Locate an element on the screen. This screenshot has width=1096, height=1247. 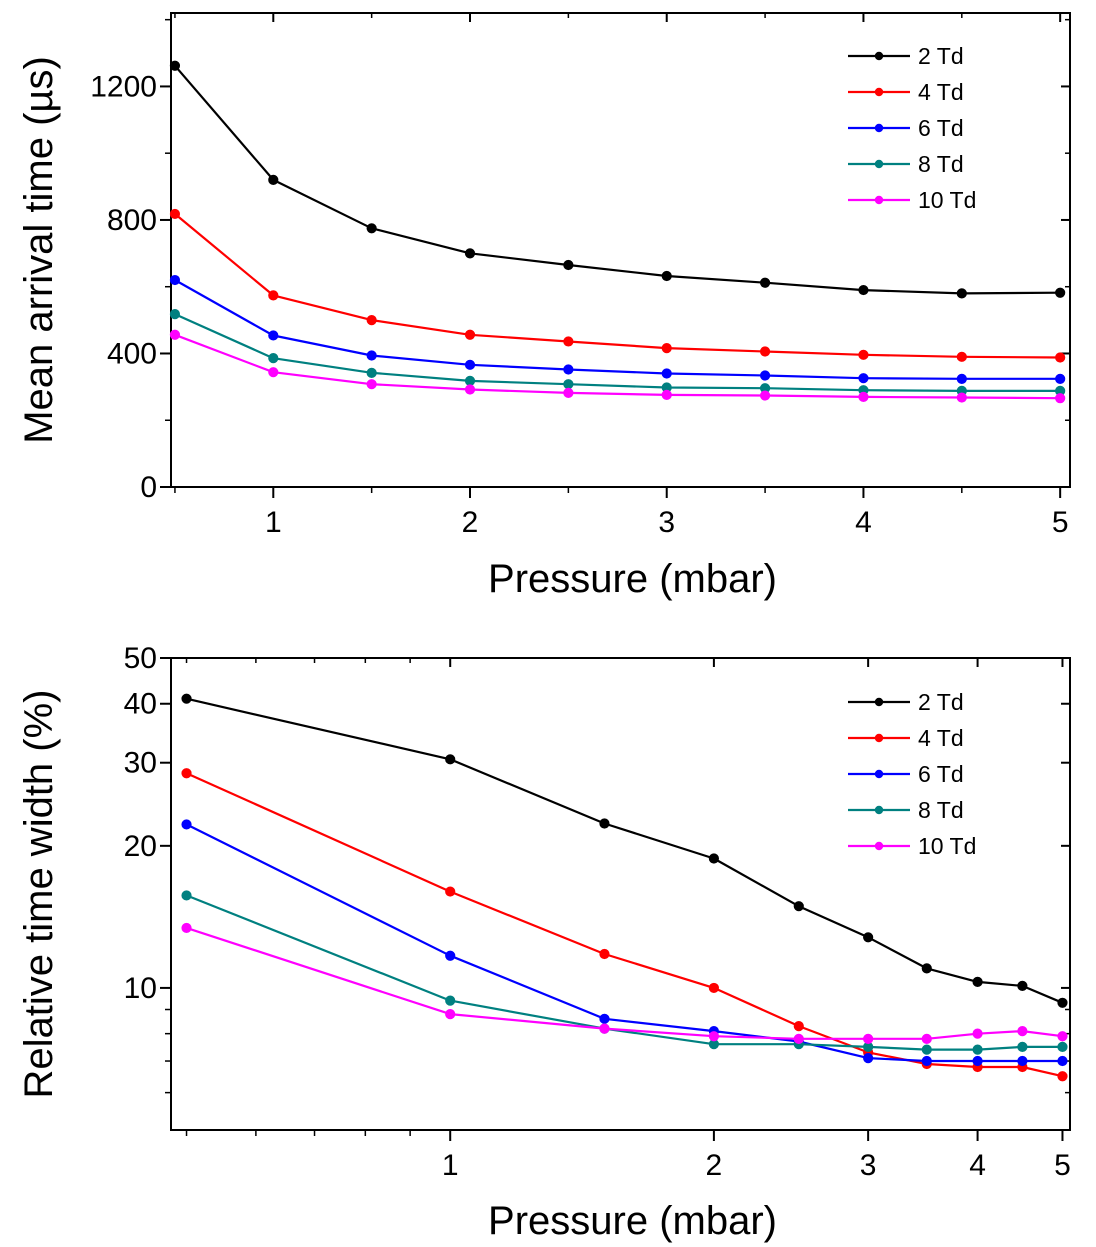
x-axis-title: Pressure (mbar) is located at coordinates (632, 579).